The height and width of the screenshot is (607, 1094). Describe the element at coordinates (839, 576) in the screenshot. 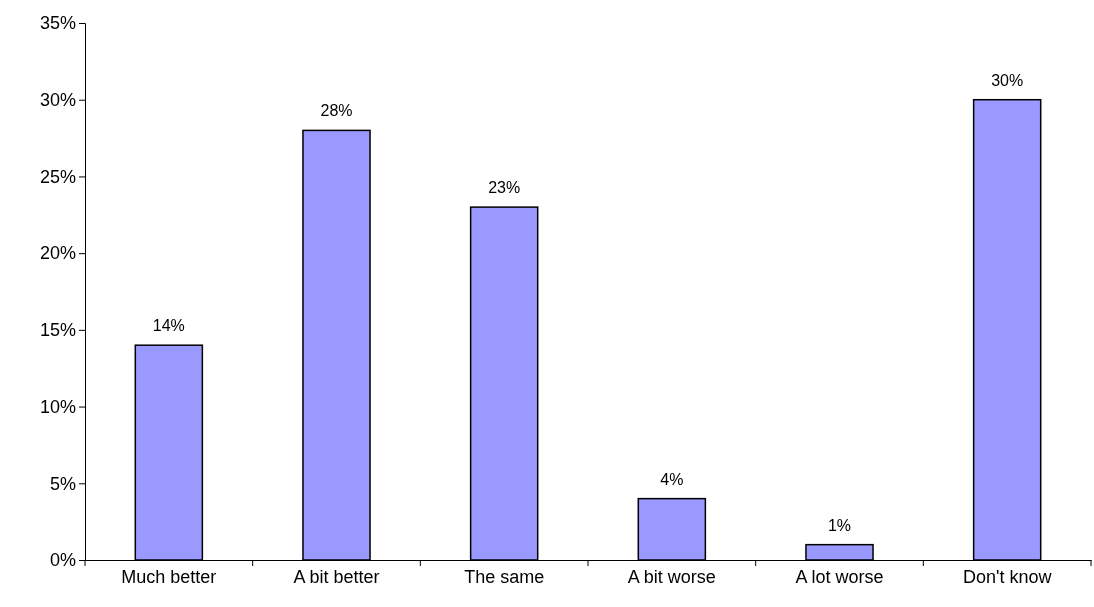

I see `x-tick-label: A lot worse` at that location.